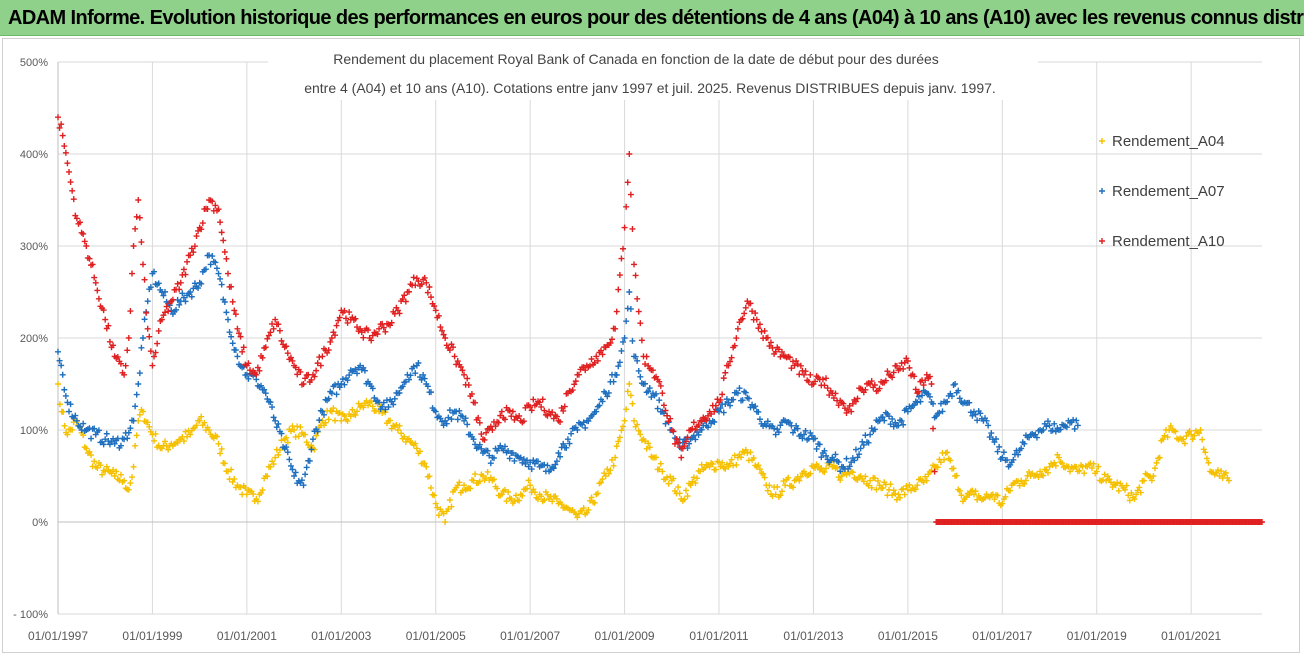 The image size is (1304, 655). I want to click on x-tick-label: 01/01/1997, so click(58, 636).